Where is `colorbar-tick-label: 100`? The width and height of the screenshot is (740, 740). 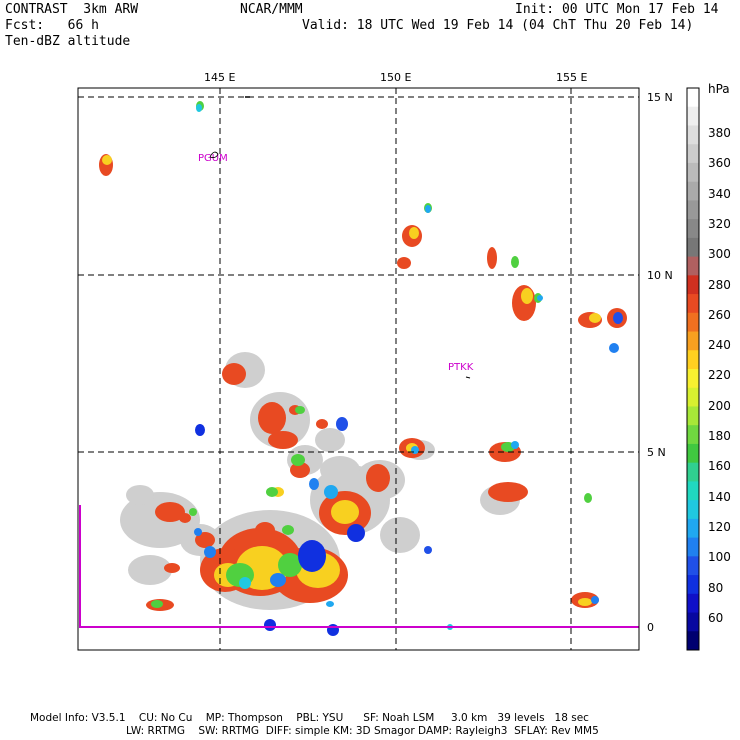
colorbar-tick-label: 100 is located at coordinates (719, 557).